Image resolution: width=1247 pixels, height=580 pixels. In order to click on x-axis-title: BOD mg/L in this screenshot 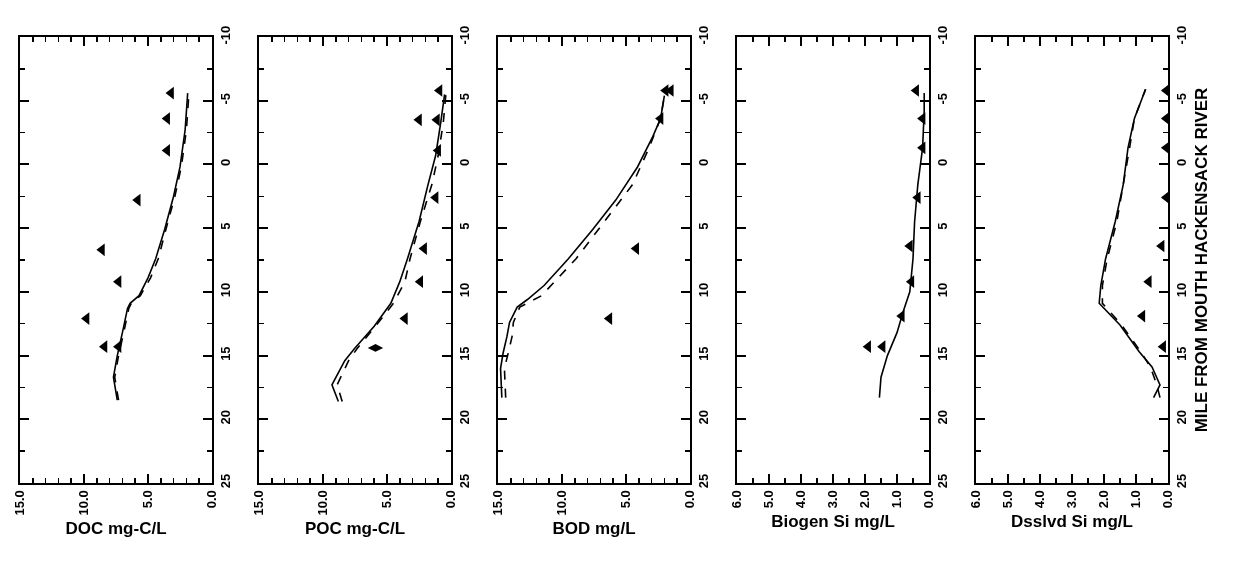, I will do `click(594, 529)`.